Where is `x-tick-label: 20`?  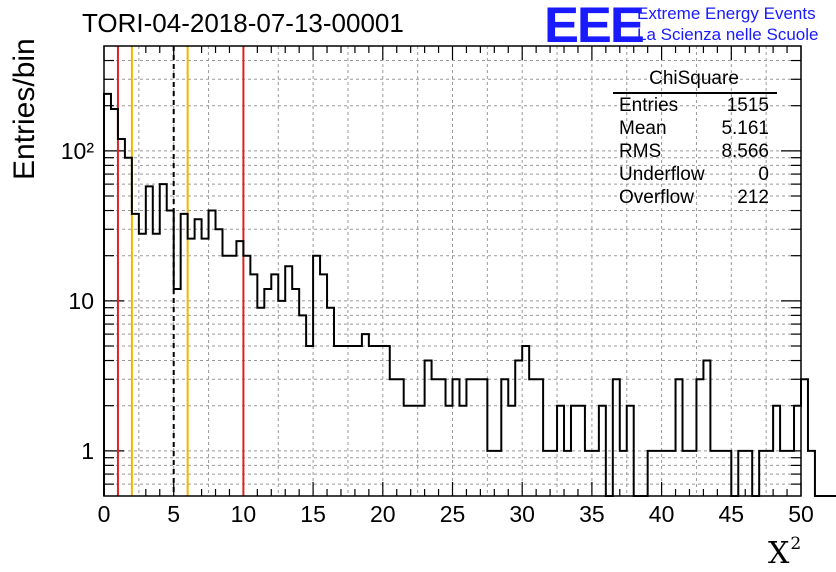 x-tick-label: 20 is located at coordinates (383, 514).